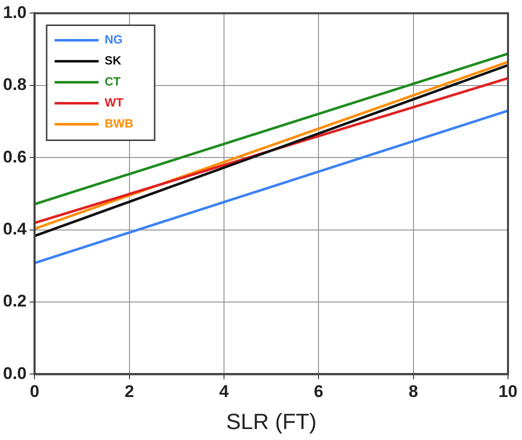 This screenshot has width=522, height=440. What do you see at coordinates (271, 421) in the screenshot?
I see `x-axis-title: SLR (FT)` at bounding box center [271, 421].